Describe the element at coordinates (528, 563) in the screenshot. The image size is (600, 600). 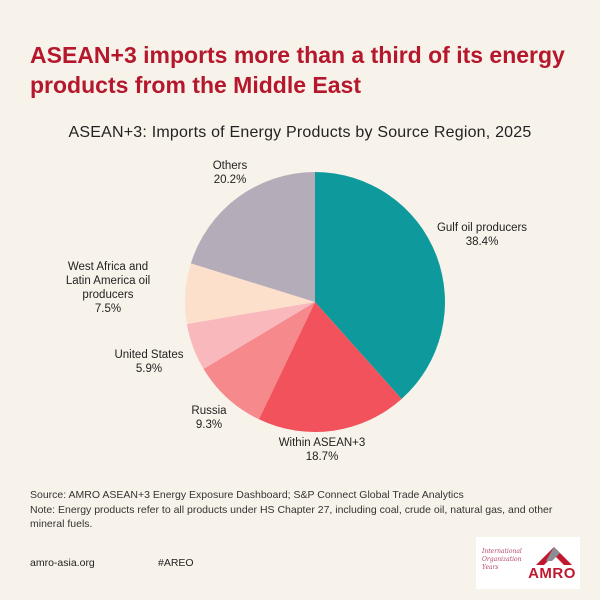
I see `amro-logo: International Organization Years AMRO` at that location.